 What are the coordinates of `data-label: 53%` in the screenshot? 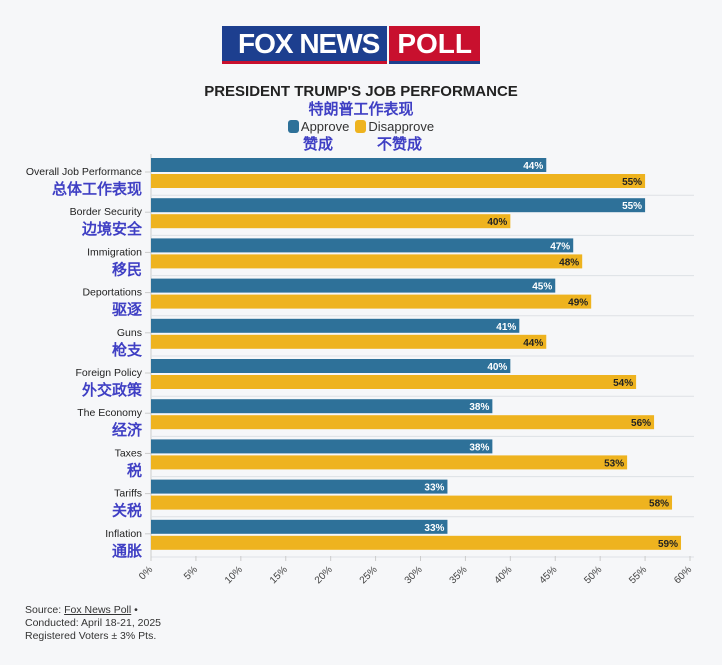 It's located at (614, 463).